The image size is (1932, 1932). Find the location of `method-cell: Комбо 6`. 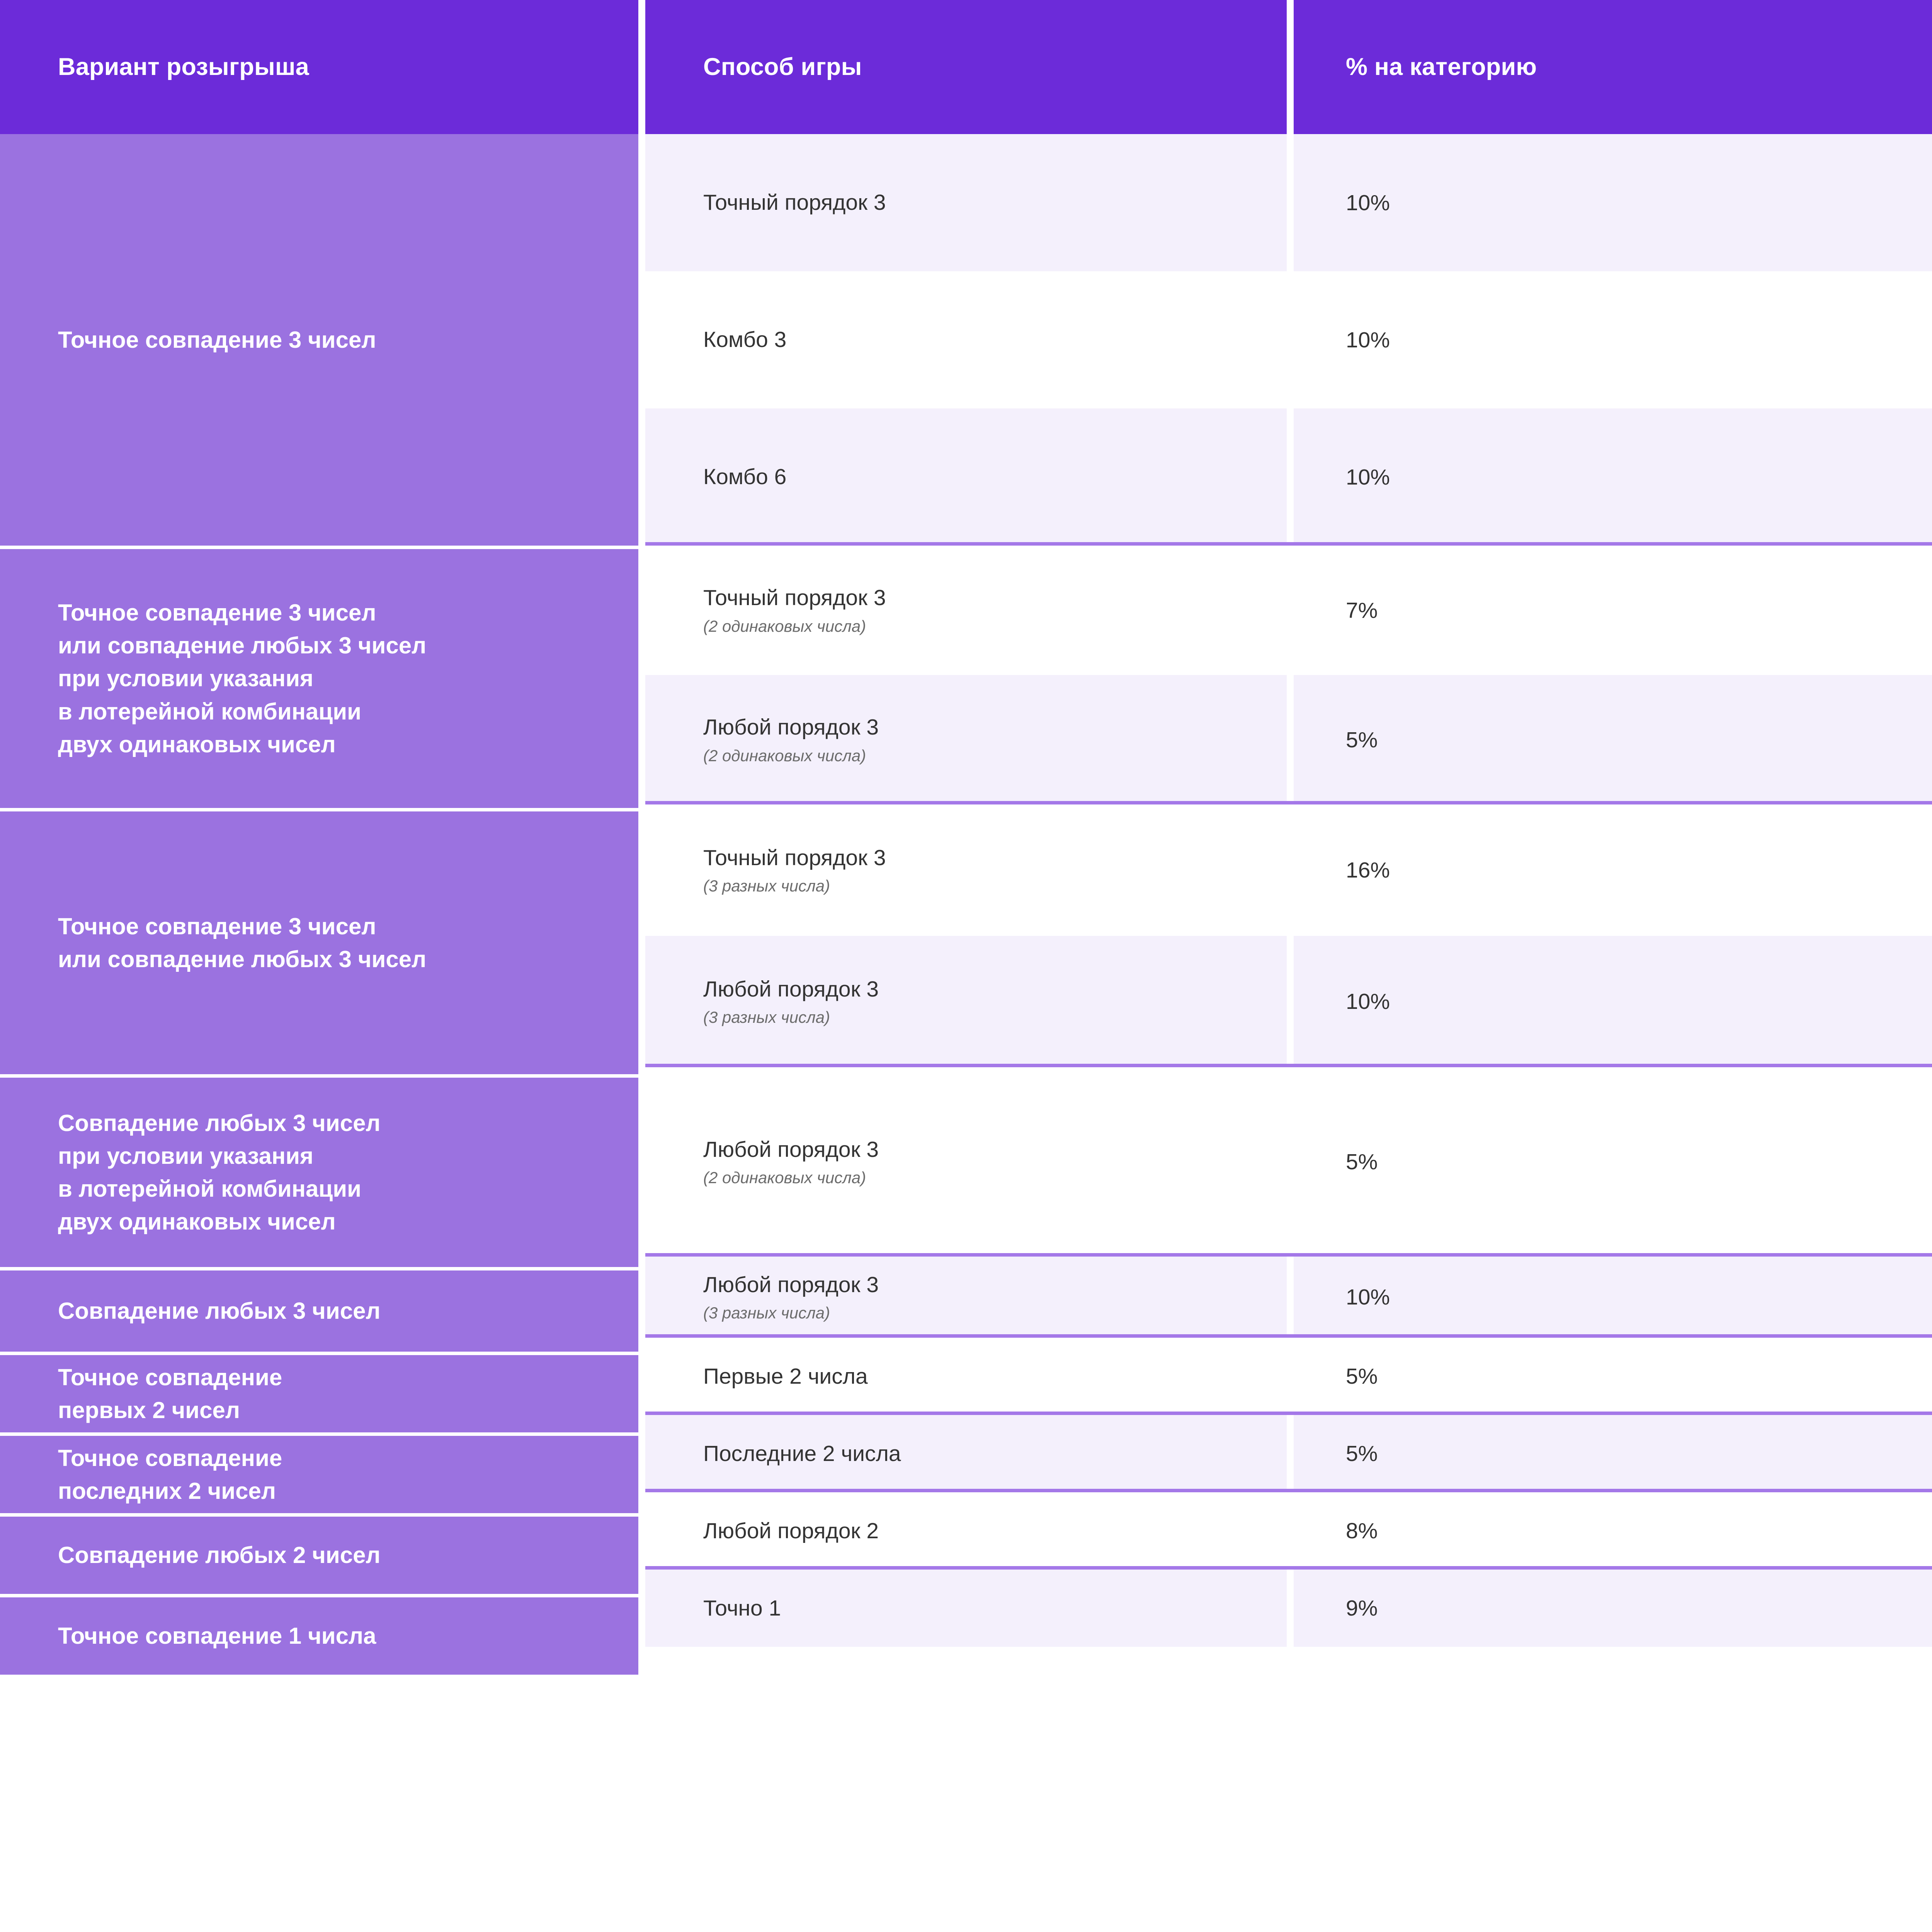

method-cell: Комбо 6 is located at coordinates (966, 477).